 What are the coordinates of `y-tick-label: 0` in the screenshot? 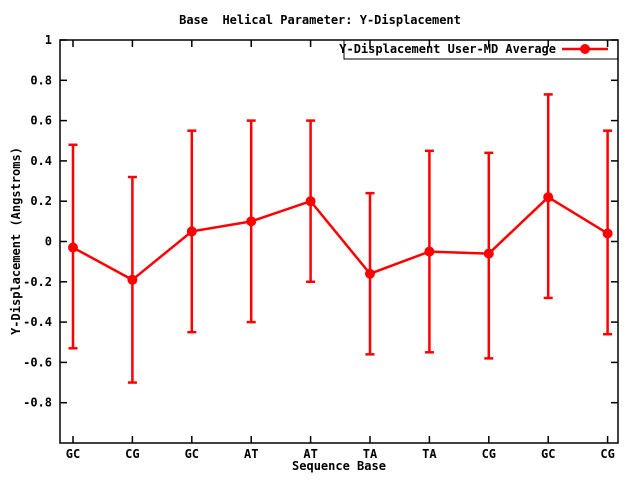 It's located at (48, 242).